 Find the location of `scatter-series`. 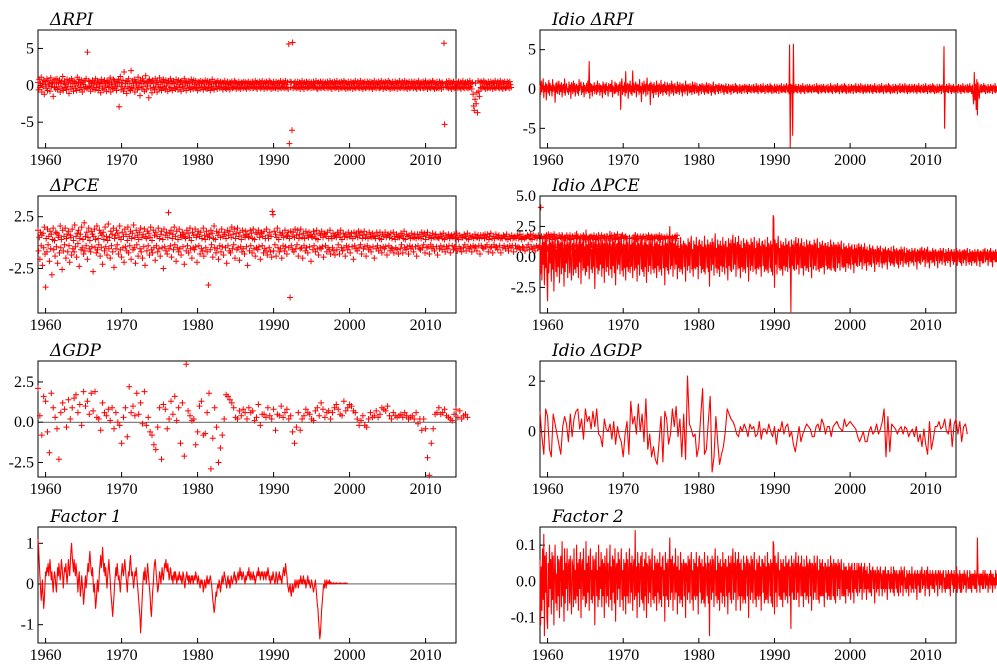

scatter-series is located at coordinates (275, 93).